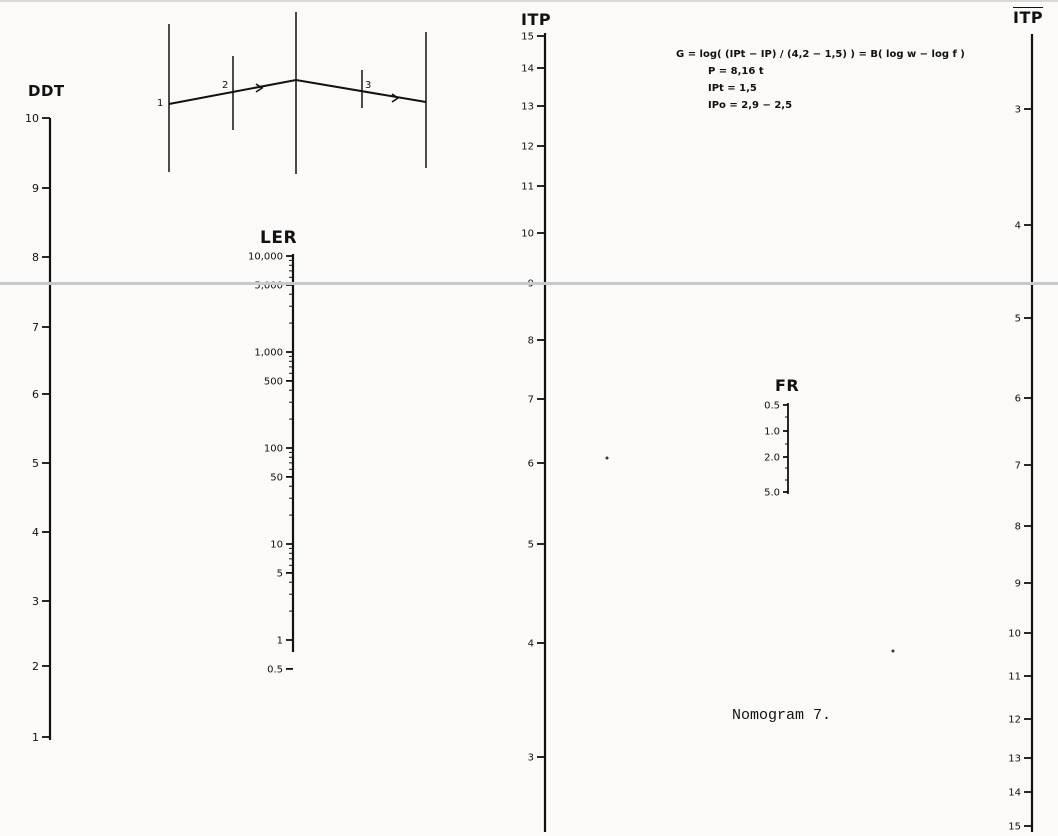  I want to click on itp-scale-title: ITP, so click(536, 19).